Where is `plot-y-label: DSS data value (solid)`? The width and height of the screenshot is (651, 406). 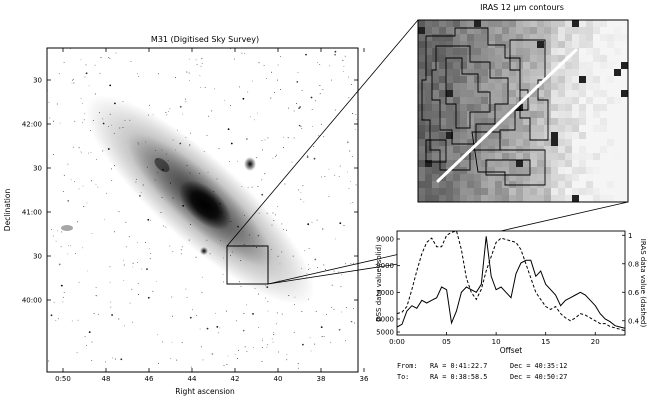 plot-y-label: DSS data value (solid) is located at coordinates (379, 283).